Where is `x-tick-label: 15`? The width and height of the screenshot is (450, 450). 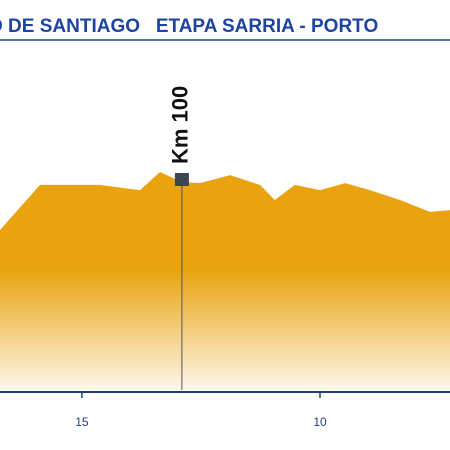 x-tick-label: 15 is located at coordinates (82, 422).